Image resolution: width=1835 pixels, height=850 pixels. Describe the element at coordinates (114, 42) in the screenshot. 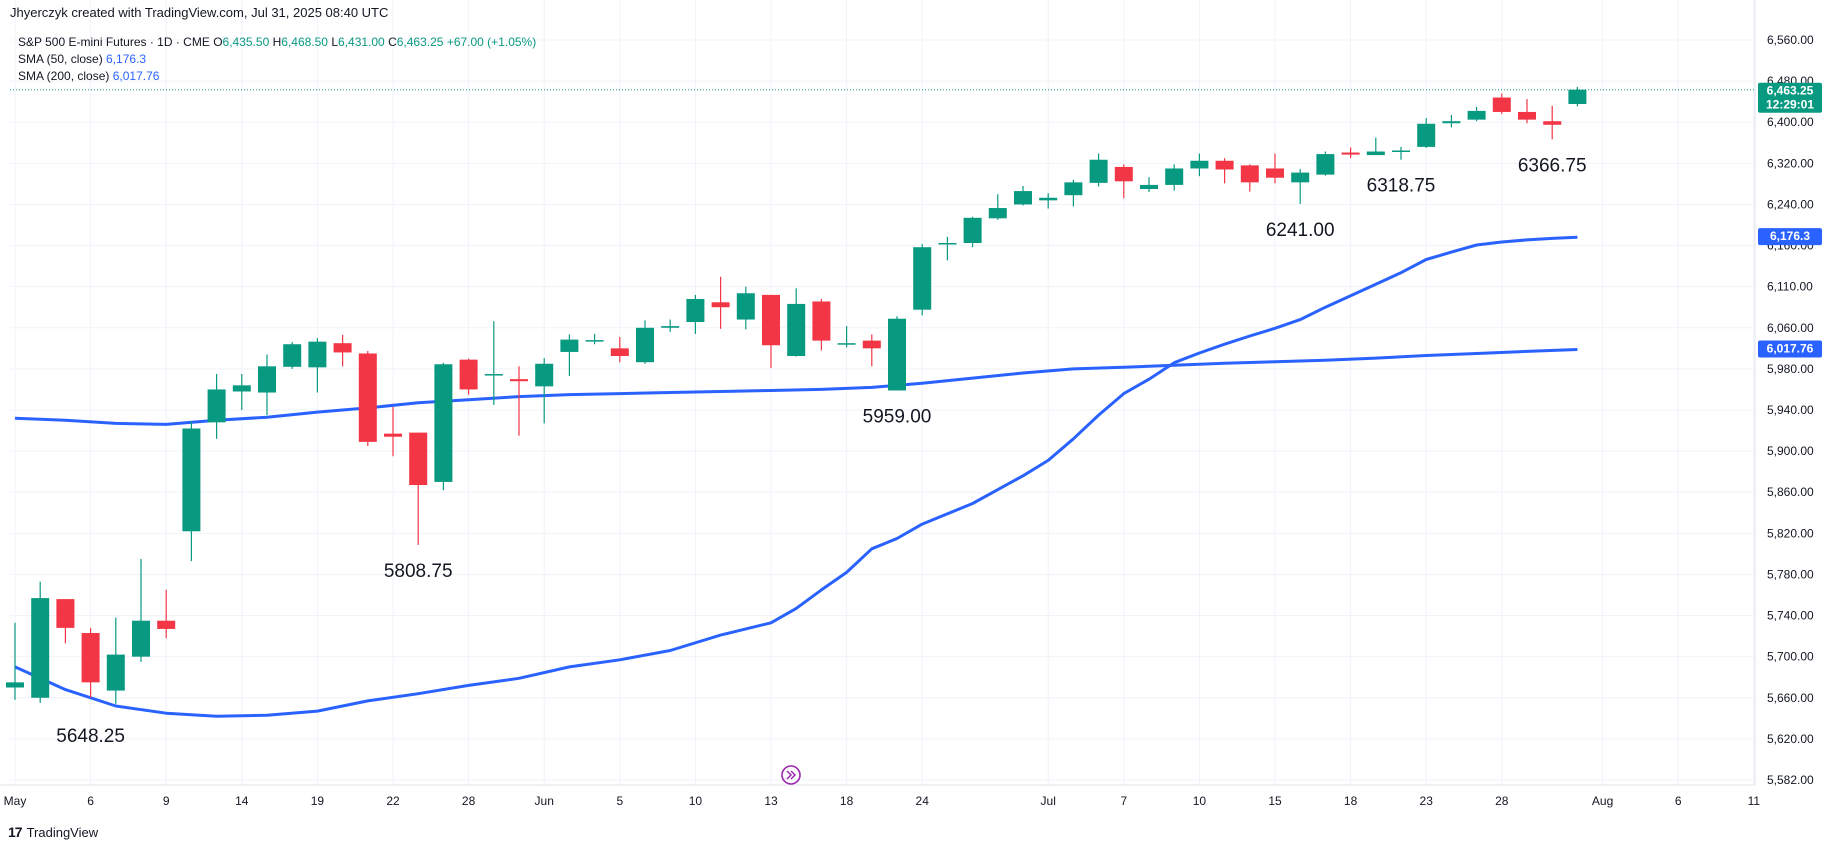

I see `symbol-label: S&P 500 E-mini Futures · 1D · CME` at that location.